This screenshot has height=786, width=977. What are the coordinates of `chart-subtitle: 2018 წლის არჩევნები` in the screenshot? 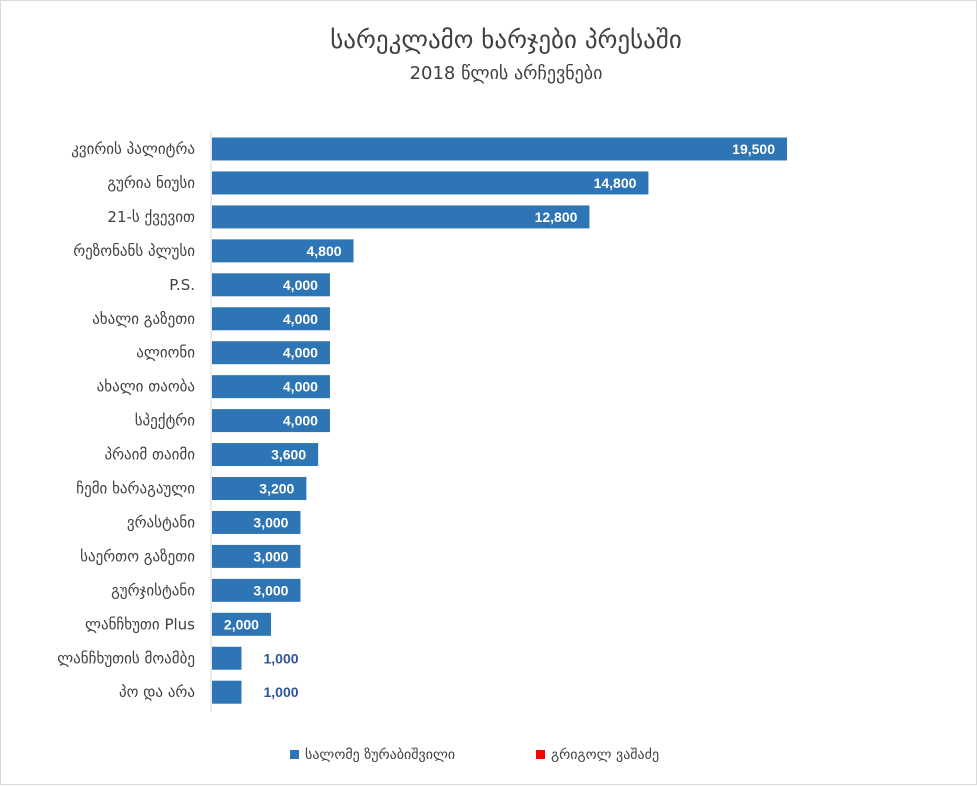 It's located at (506, 73).